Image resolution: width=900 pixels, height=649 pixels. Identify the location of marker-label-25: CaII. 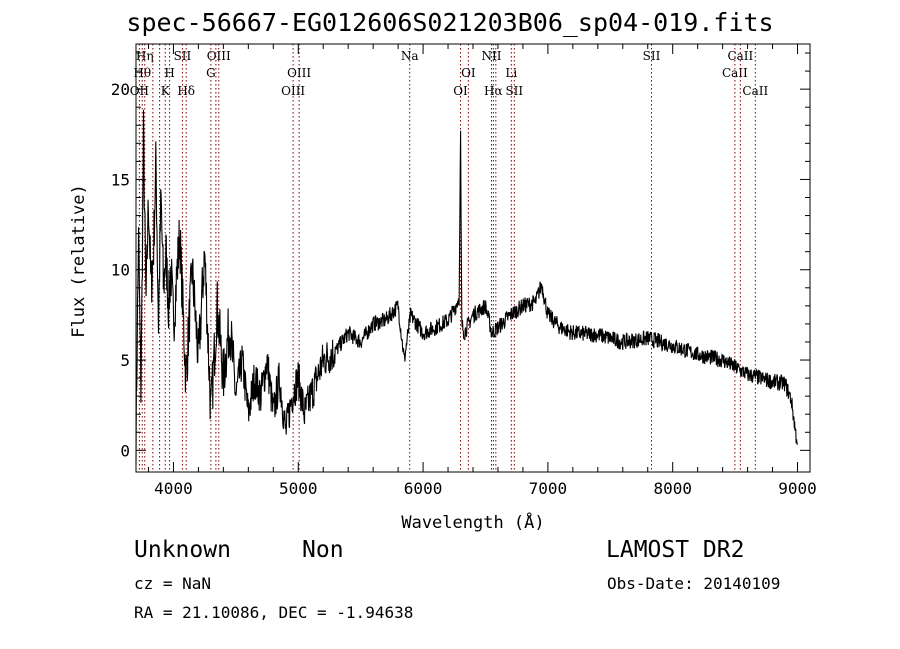
(755, 91).